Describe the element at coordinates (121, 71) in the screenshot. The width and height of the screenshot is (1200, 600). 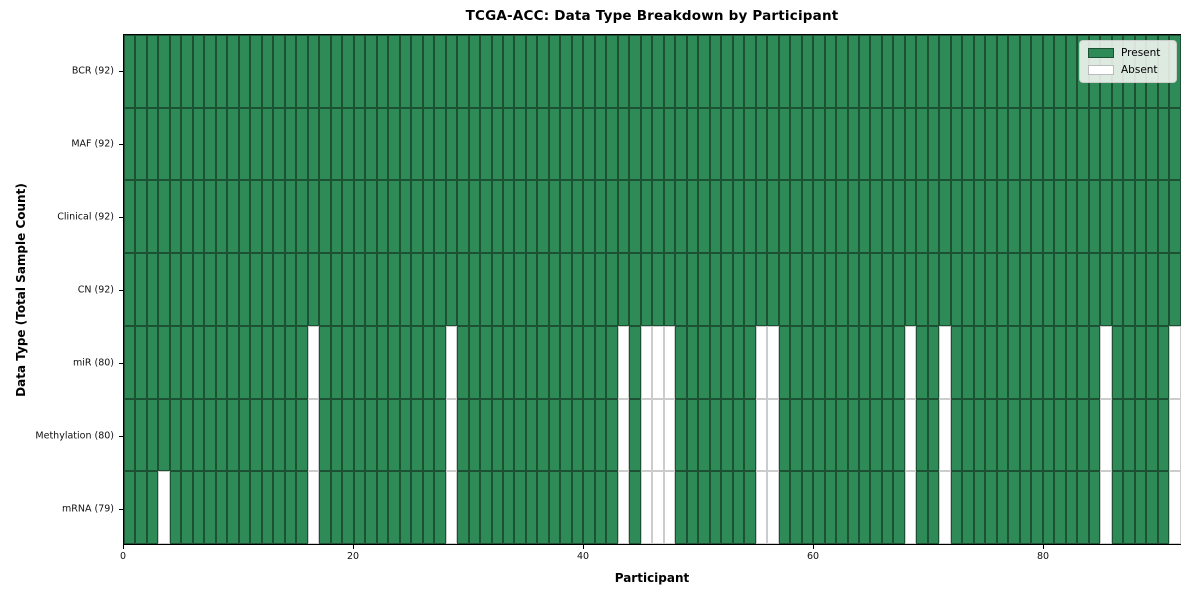
I see `y-tick-mark` at that location.